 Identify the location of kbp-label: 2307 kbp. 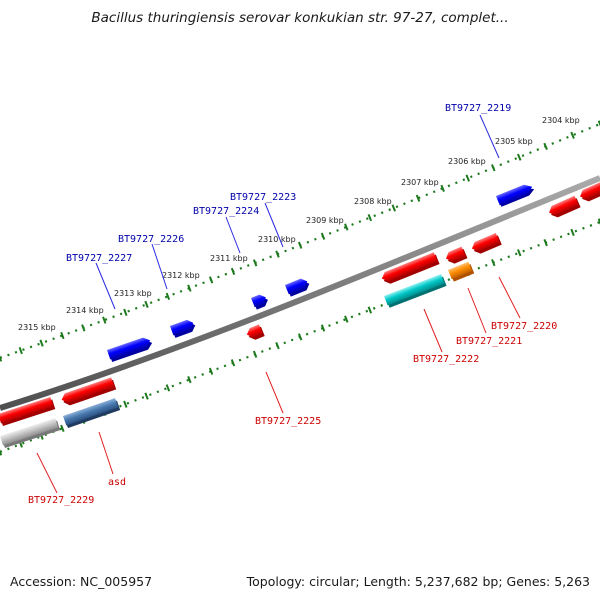
(420, 182).